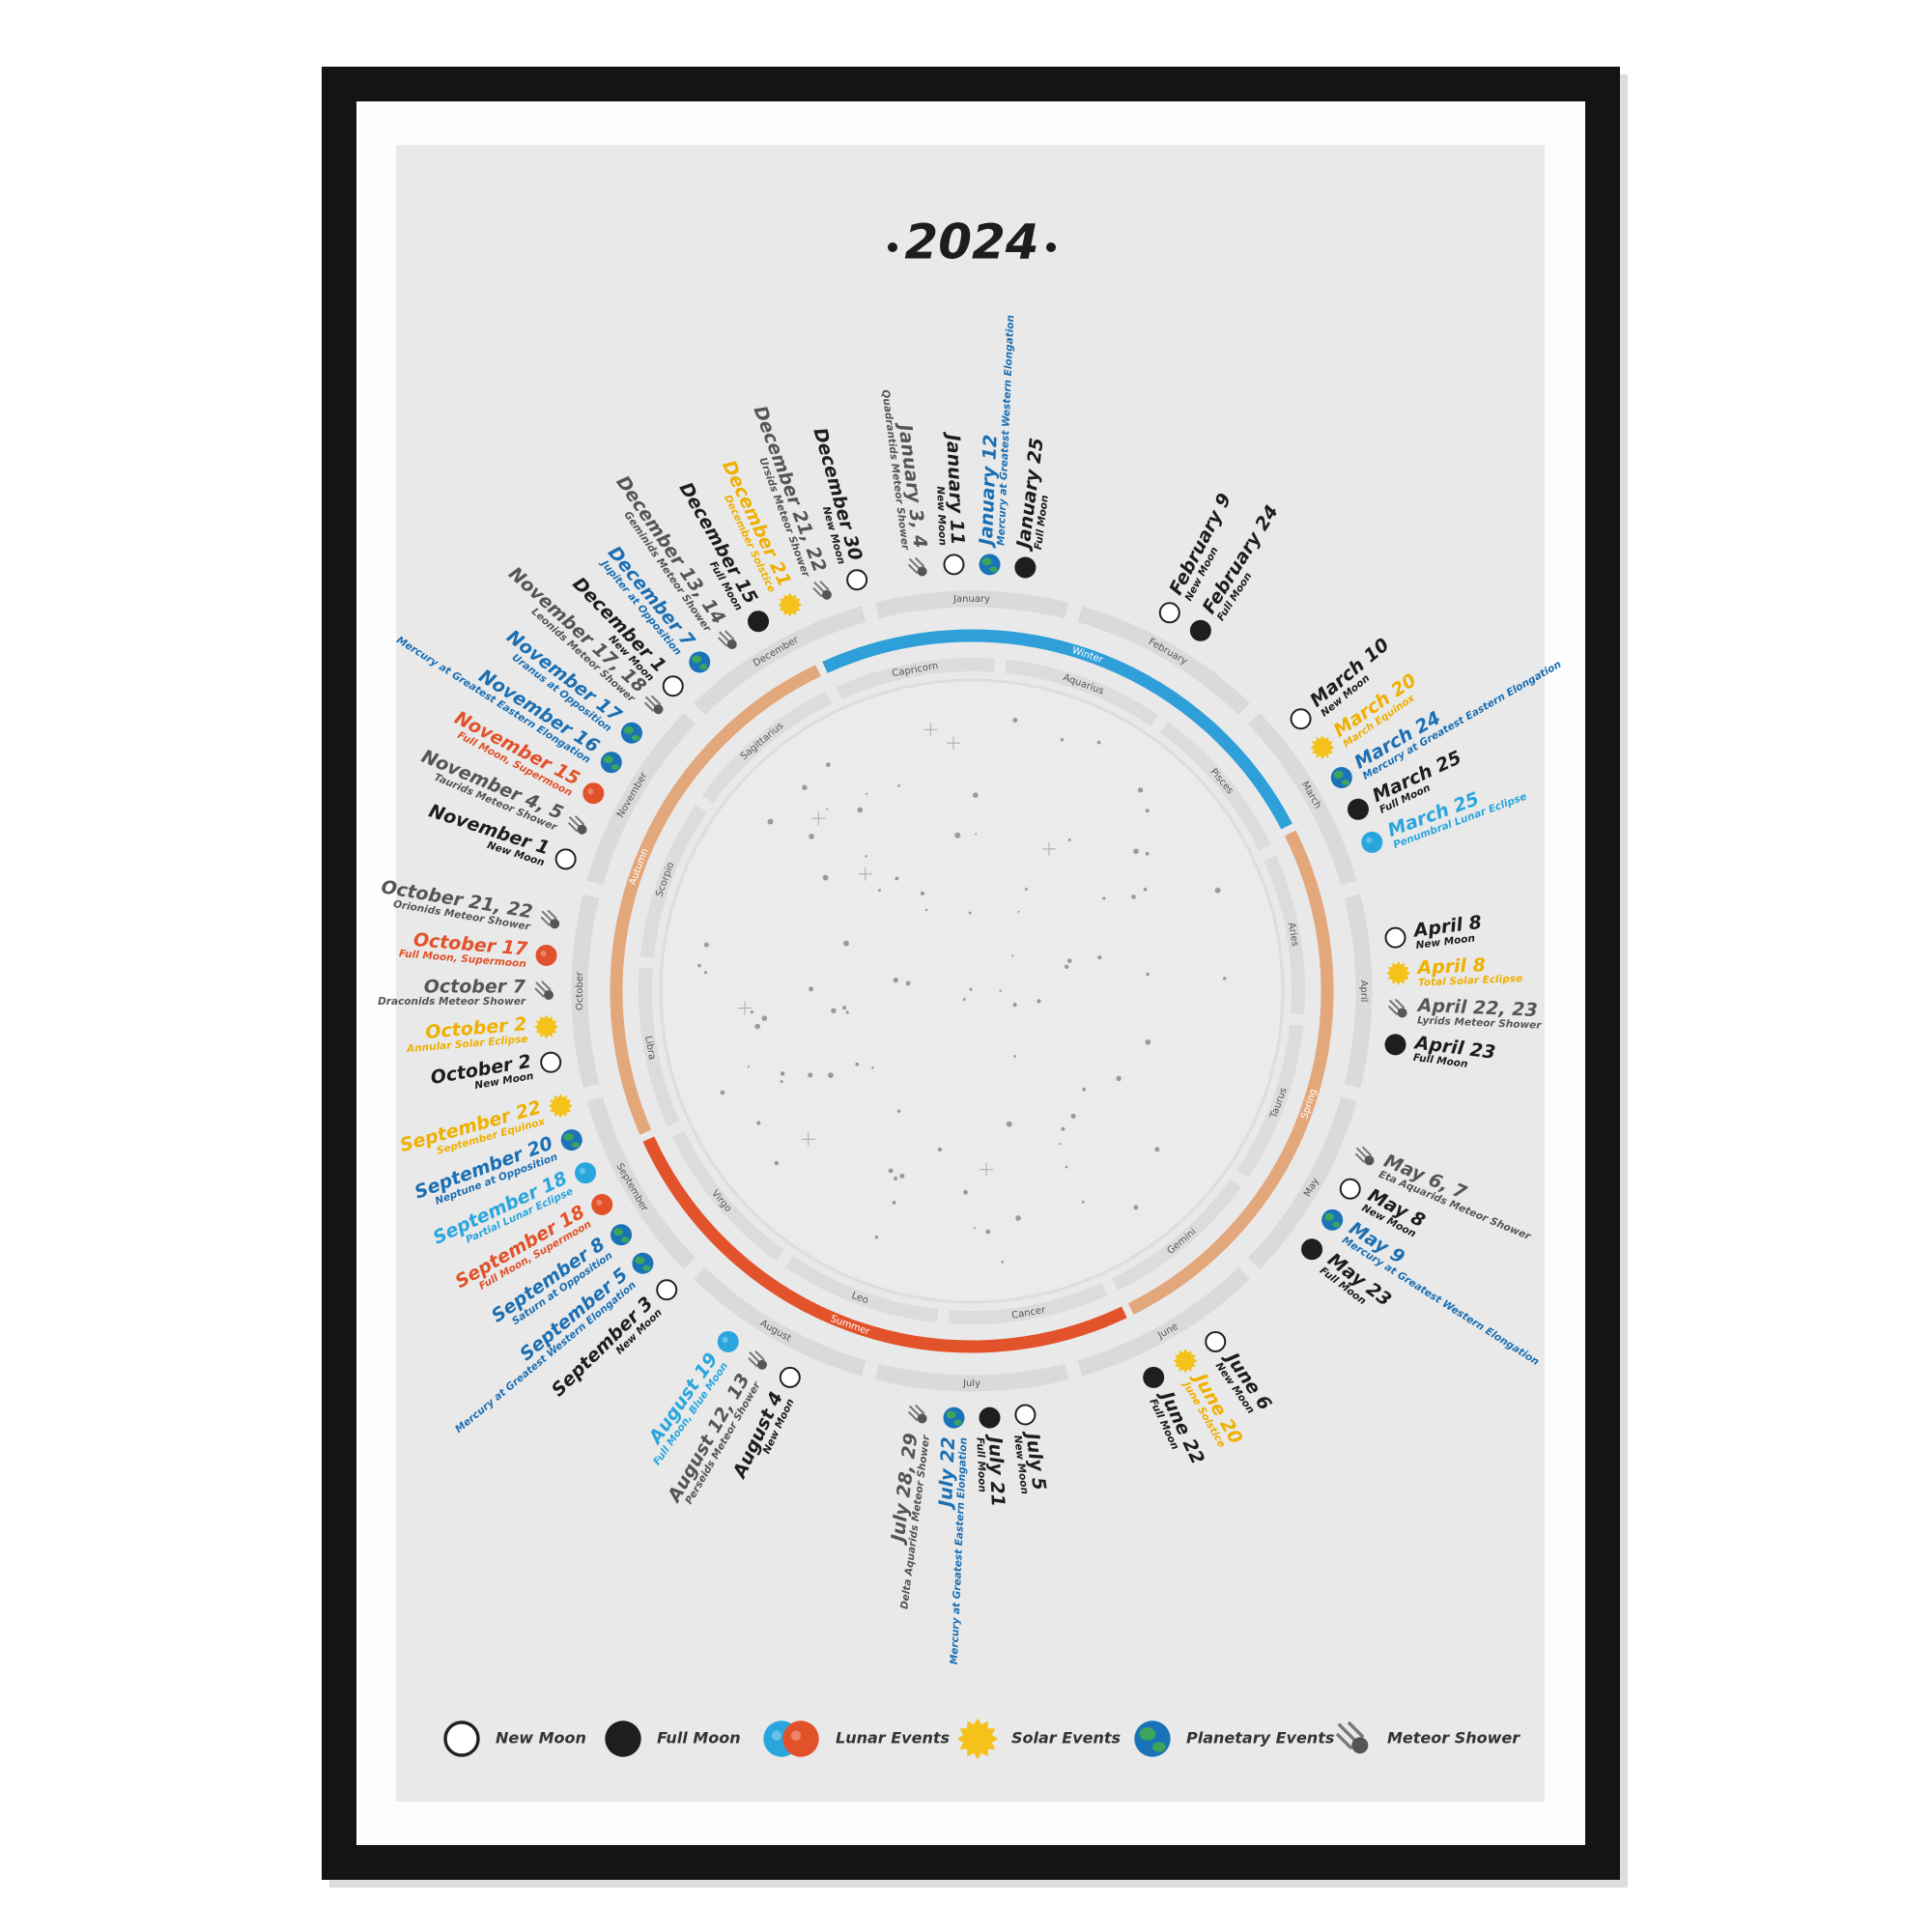 The width and height of the screenshot is (1932, 1932). Describe the element at coordinates (987, 1169) in the screenshot. I see `star-cross` at that location.